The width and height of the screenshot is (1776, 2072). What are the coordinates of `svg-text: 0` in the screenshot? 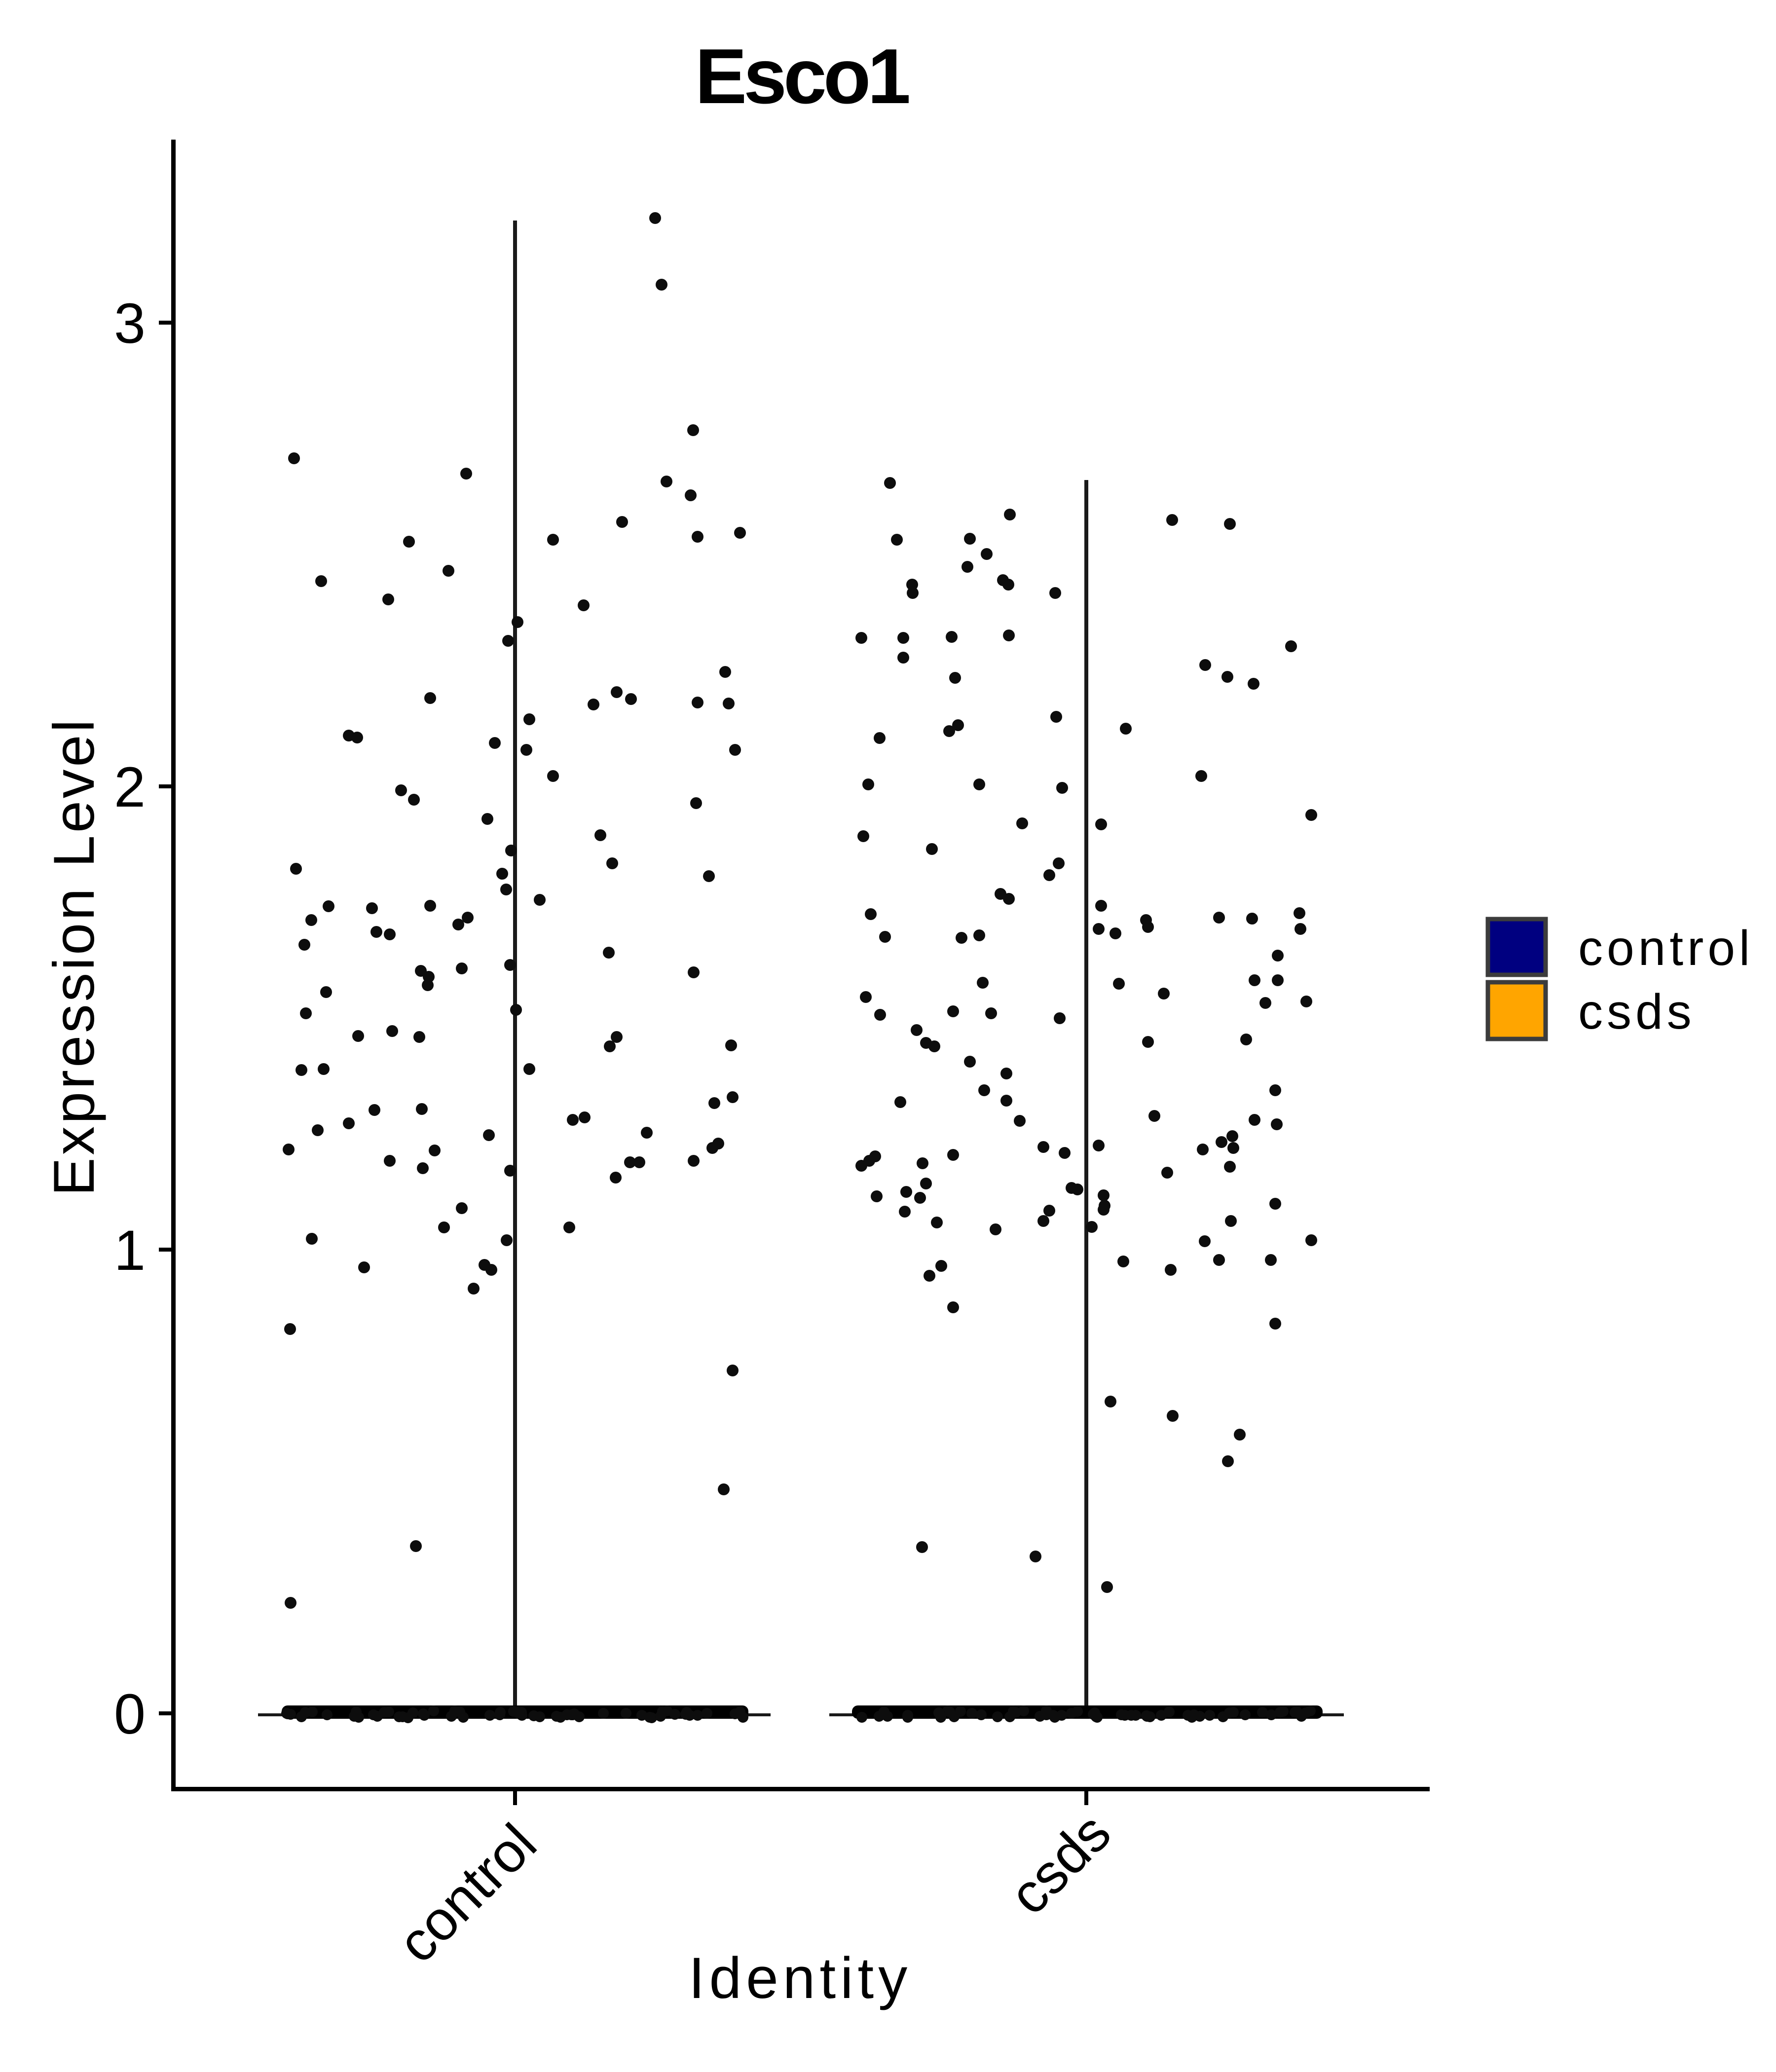 It's located at (130, 1714).